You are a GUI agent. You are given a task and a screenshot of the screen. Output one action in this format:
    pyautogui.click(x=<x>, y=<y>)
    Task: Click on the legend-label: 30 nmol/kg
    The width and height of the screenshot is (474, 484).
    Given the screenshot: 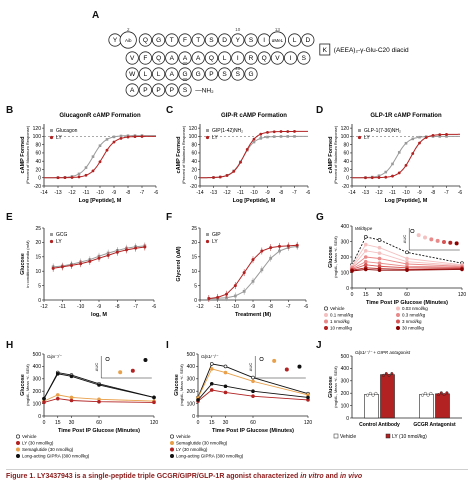 What is the action you would take?
    pyautogui.click(x=413, y=328)
    